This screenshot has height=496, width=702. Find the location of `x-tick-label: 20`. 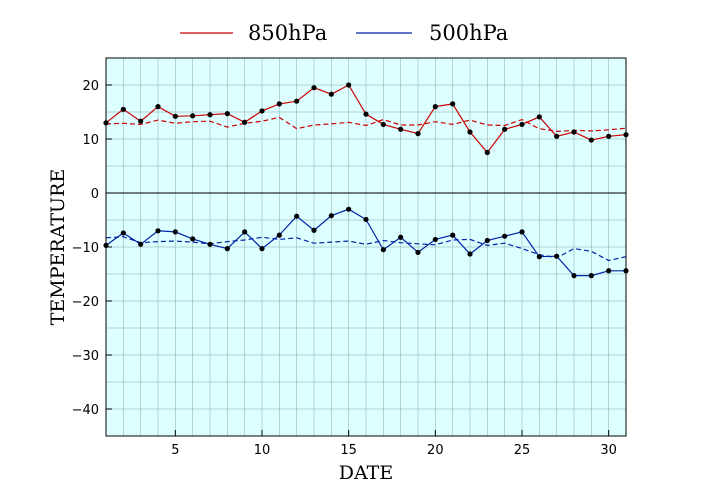

x-tick-label: 20 is located at coordinates (435, 450).